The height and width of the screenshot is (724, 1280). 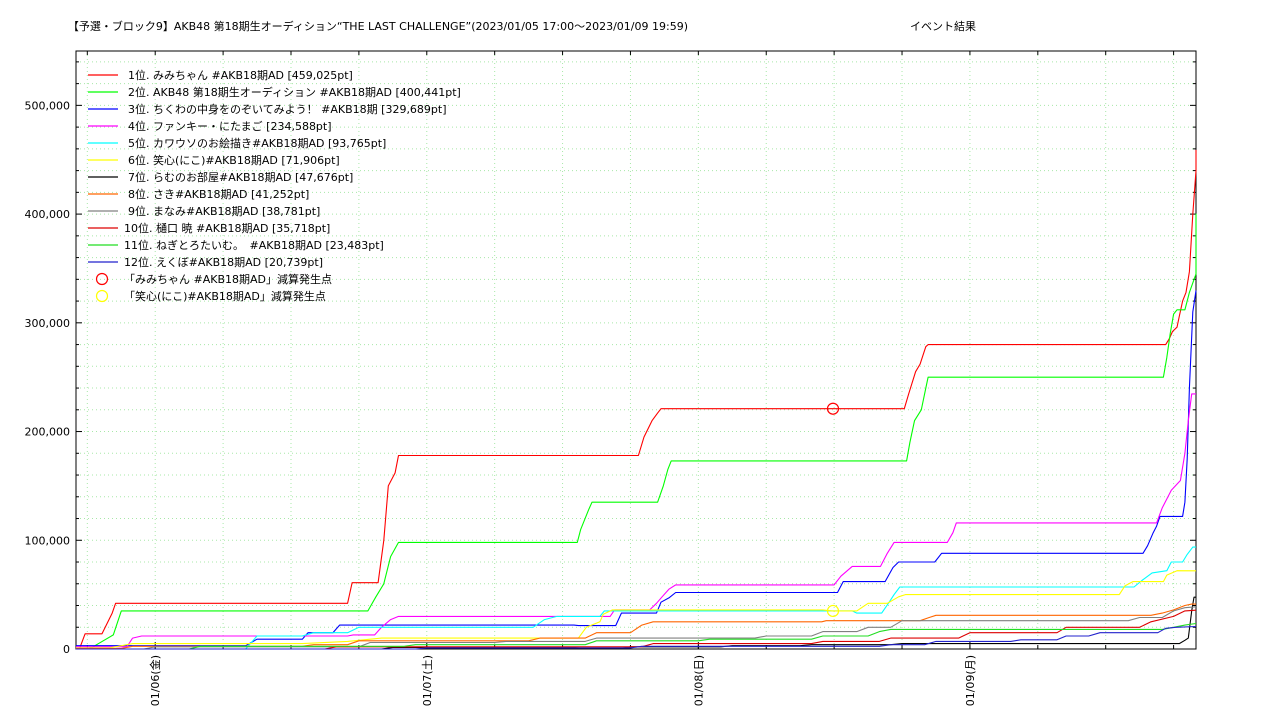 I want to click on legend-label-10: 10位. 樋口 暁 #AKB18期AD [35,718pt], so click(x=227, y=228).